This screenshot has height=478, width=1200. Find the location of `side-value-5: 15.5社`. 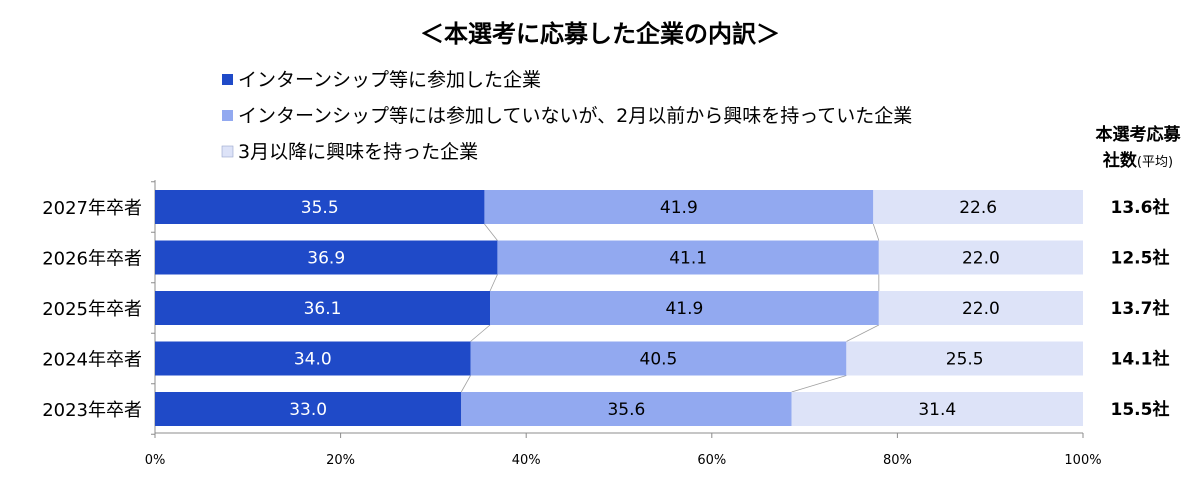

side-value-5: 15.5社 is located at coordinates (1140, 409).